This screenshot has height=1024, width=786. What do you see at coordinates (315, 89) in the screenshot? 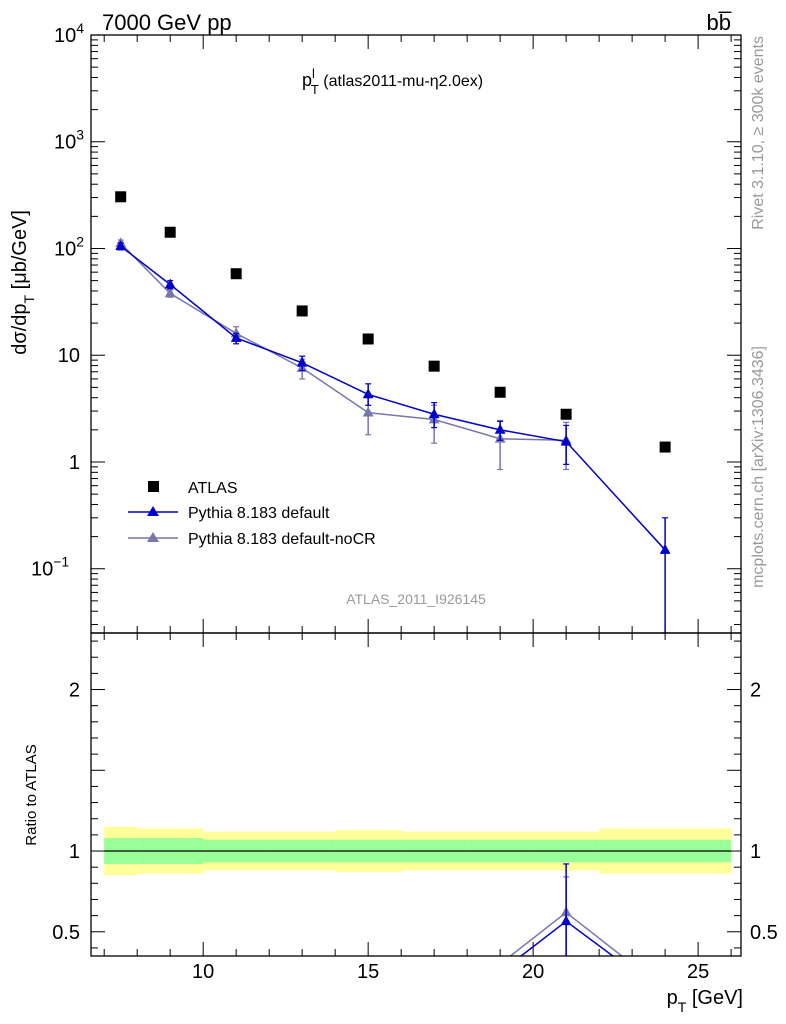
I see `plot-title-sub: T` at bounding box center [315, 89].